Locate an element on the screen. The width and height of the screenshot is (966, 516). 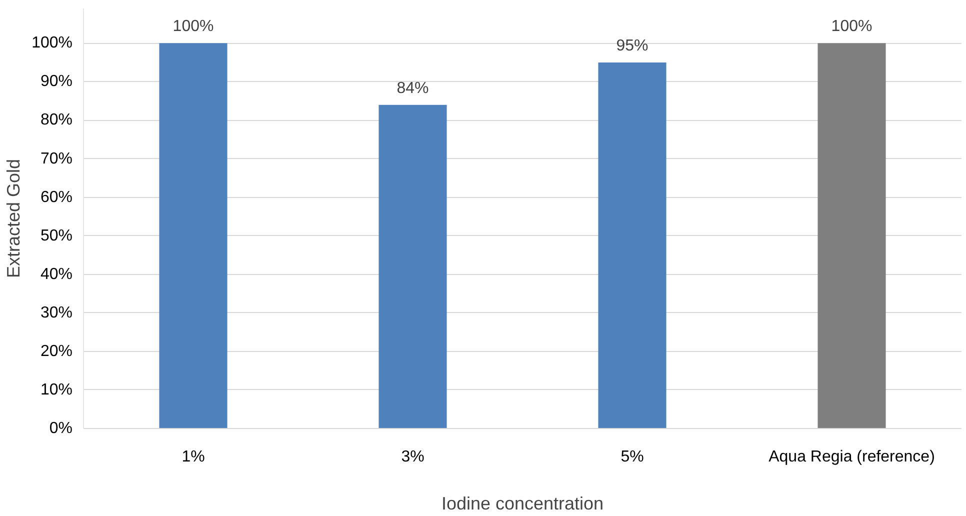
y-tick-label: 0% is located at coordinates (60, 428).